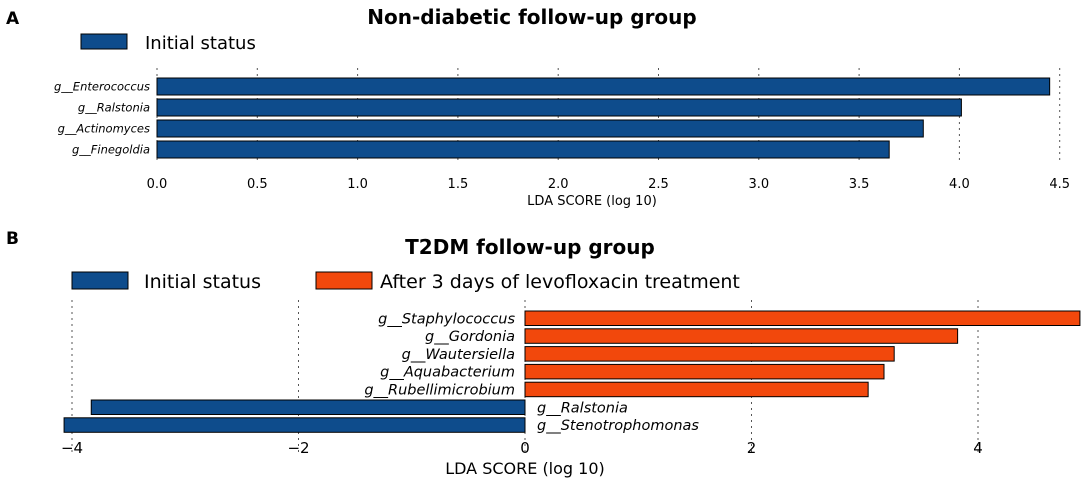 The width and height of the screenshot is (1084, 484). What do you see at coordinates (447, 373) in the screenshot?
I see `panel-b-category-label-g-aquabacterium: g__Aquabacterium` at bounding box center [447, 373].